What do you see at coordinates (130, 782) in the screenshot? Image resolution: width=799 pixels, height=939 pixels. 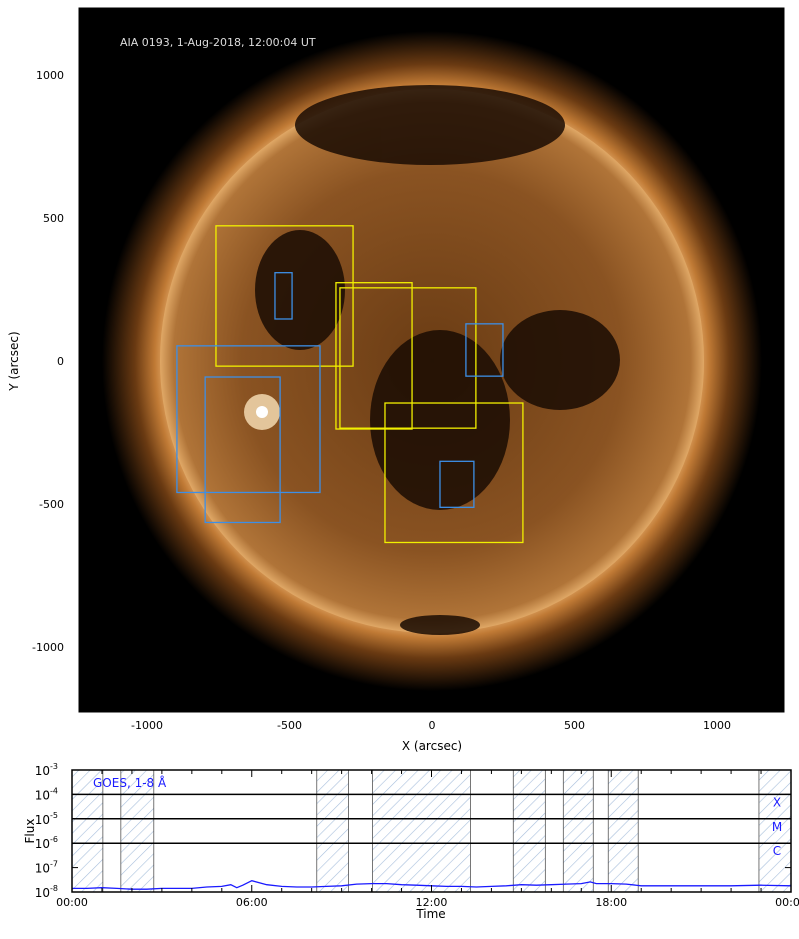 I see `goes-legend: GOES, 1-8 Å` at bounding box center [130, 782].